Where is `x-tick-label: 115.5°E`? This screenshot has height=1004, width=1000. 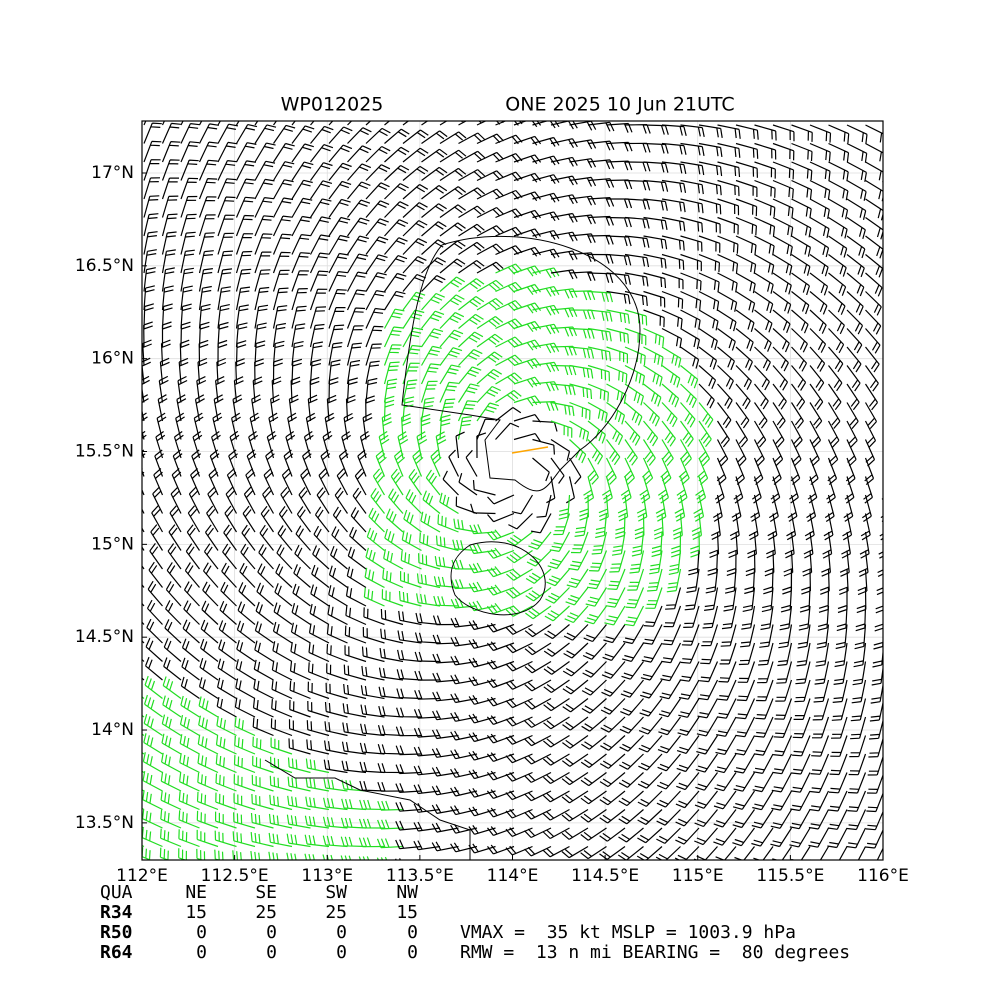
x-tick-label: 115.5°E is located at coordinates (790, 876).